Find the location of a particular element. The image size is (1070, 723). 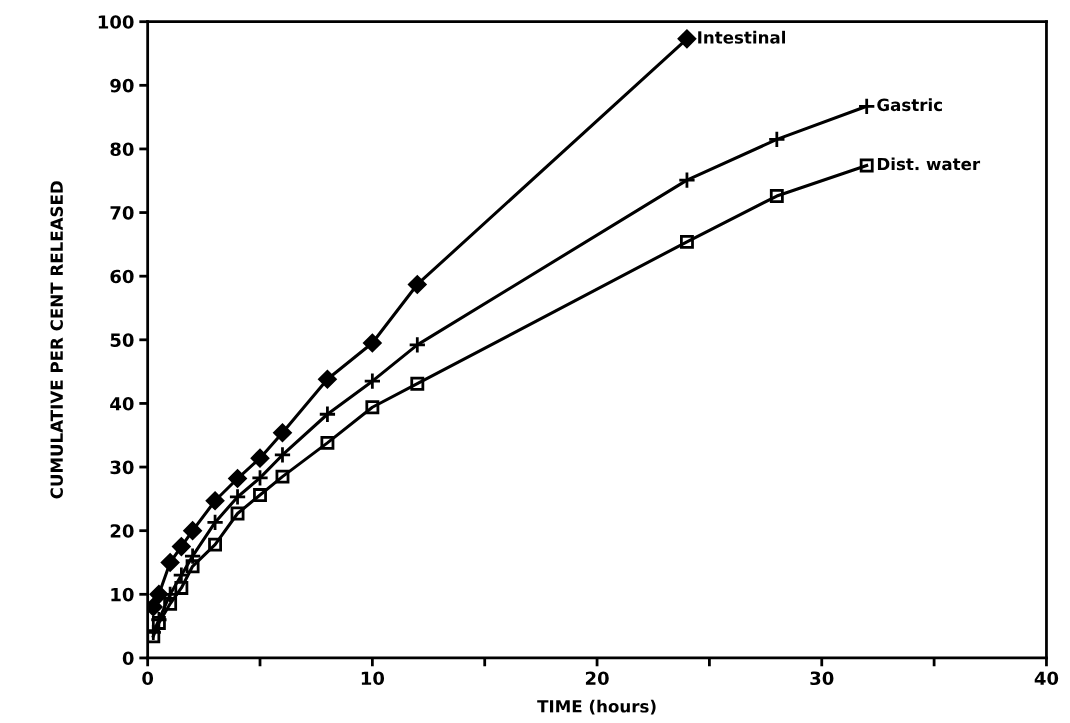

series-label: Intestinal is located at coordinates (742, 37).